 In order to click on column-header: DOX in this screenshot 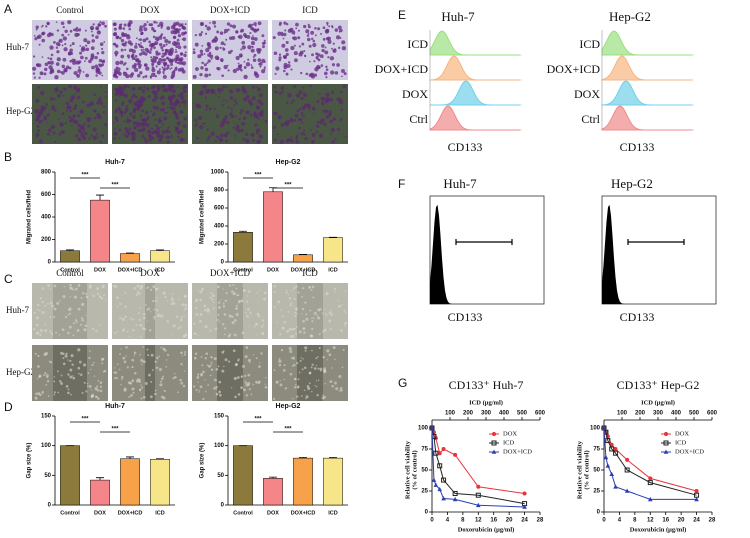, I will do `click(150, 273)`.